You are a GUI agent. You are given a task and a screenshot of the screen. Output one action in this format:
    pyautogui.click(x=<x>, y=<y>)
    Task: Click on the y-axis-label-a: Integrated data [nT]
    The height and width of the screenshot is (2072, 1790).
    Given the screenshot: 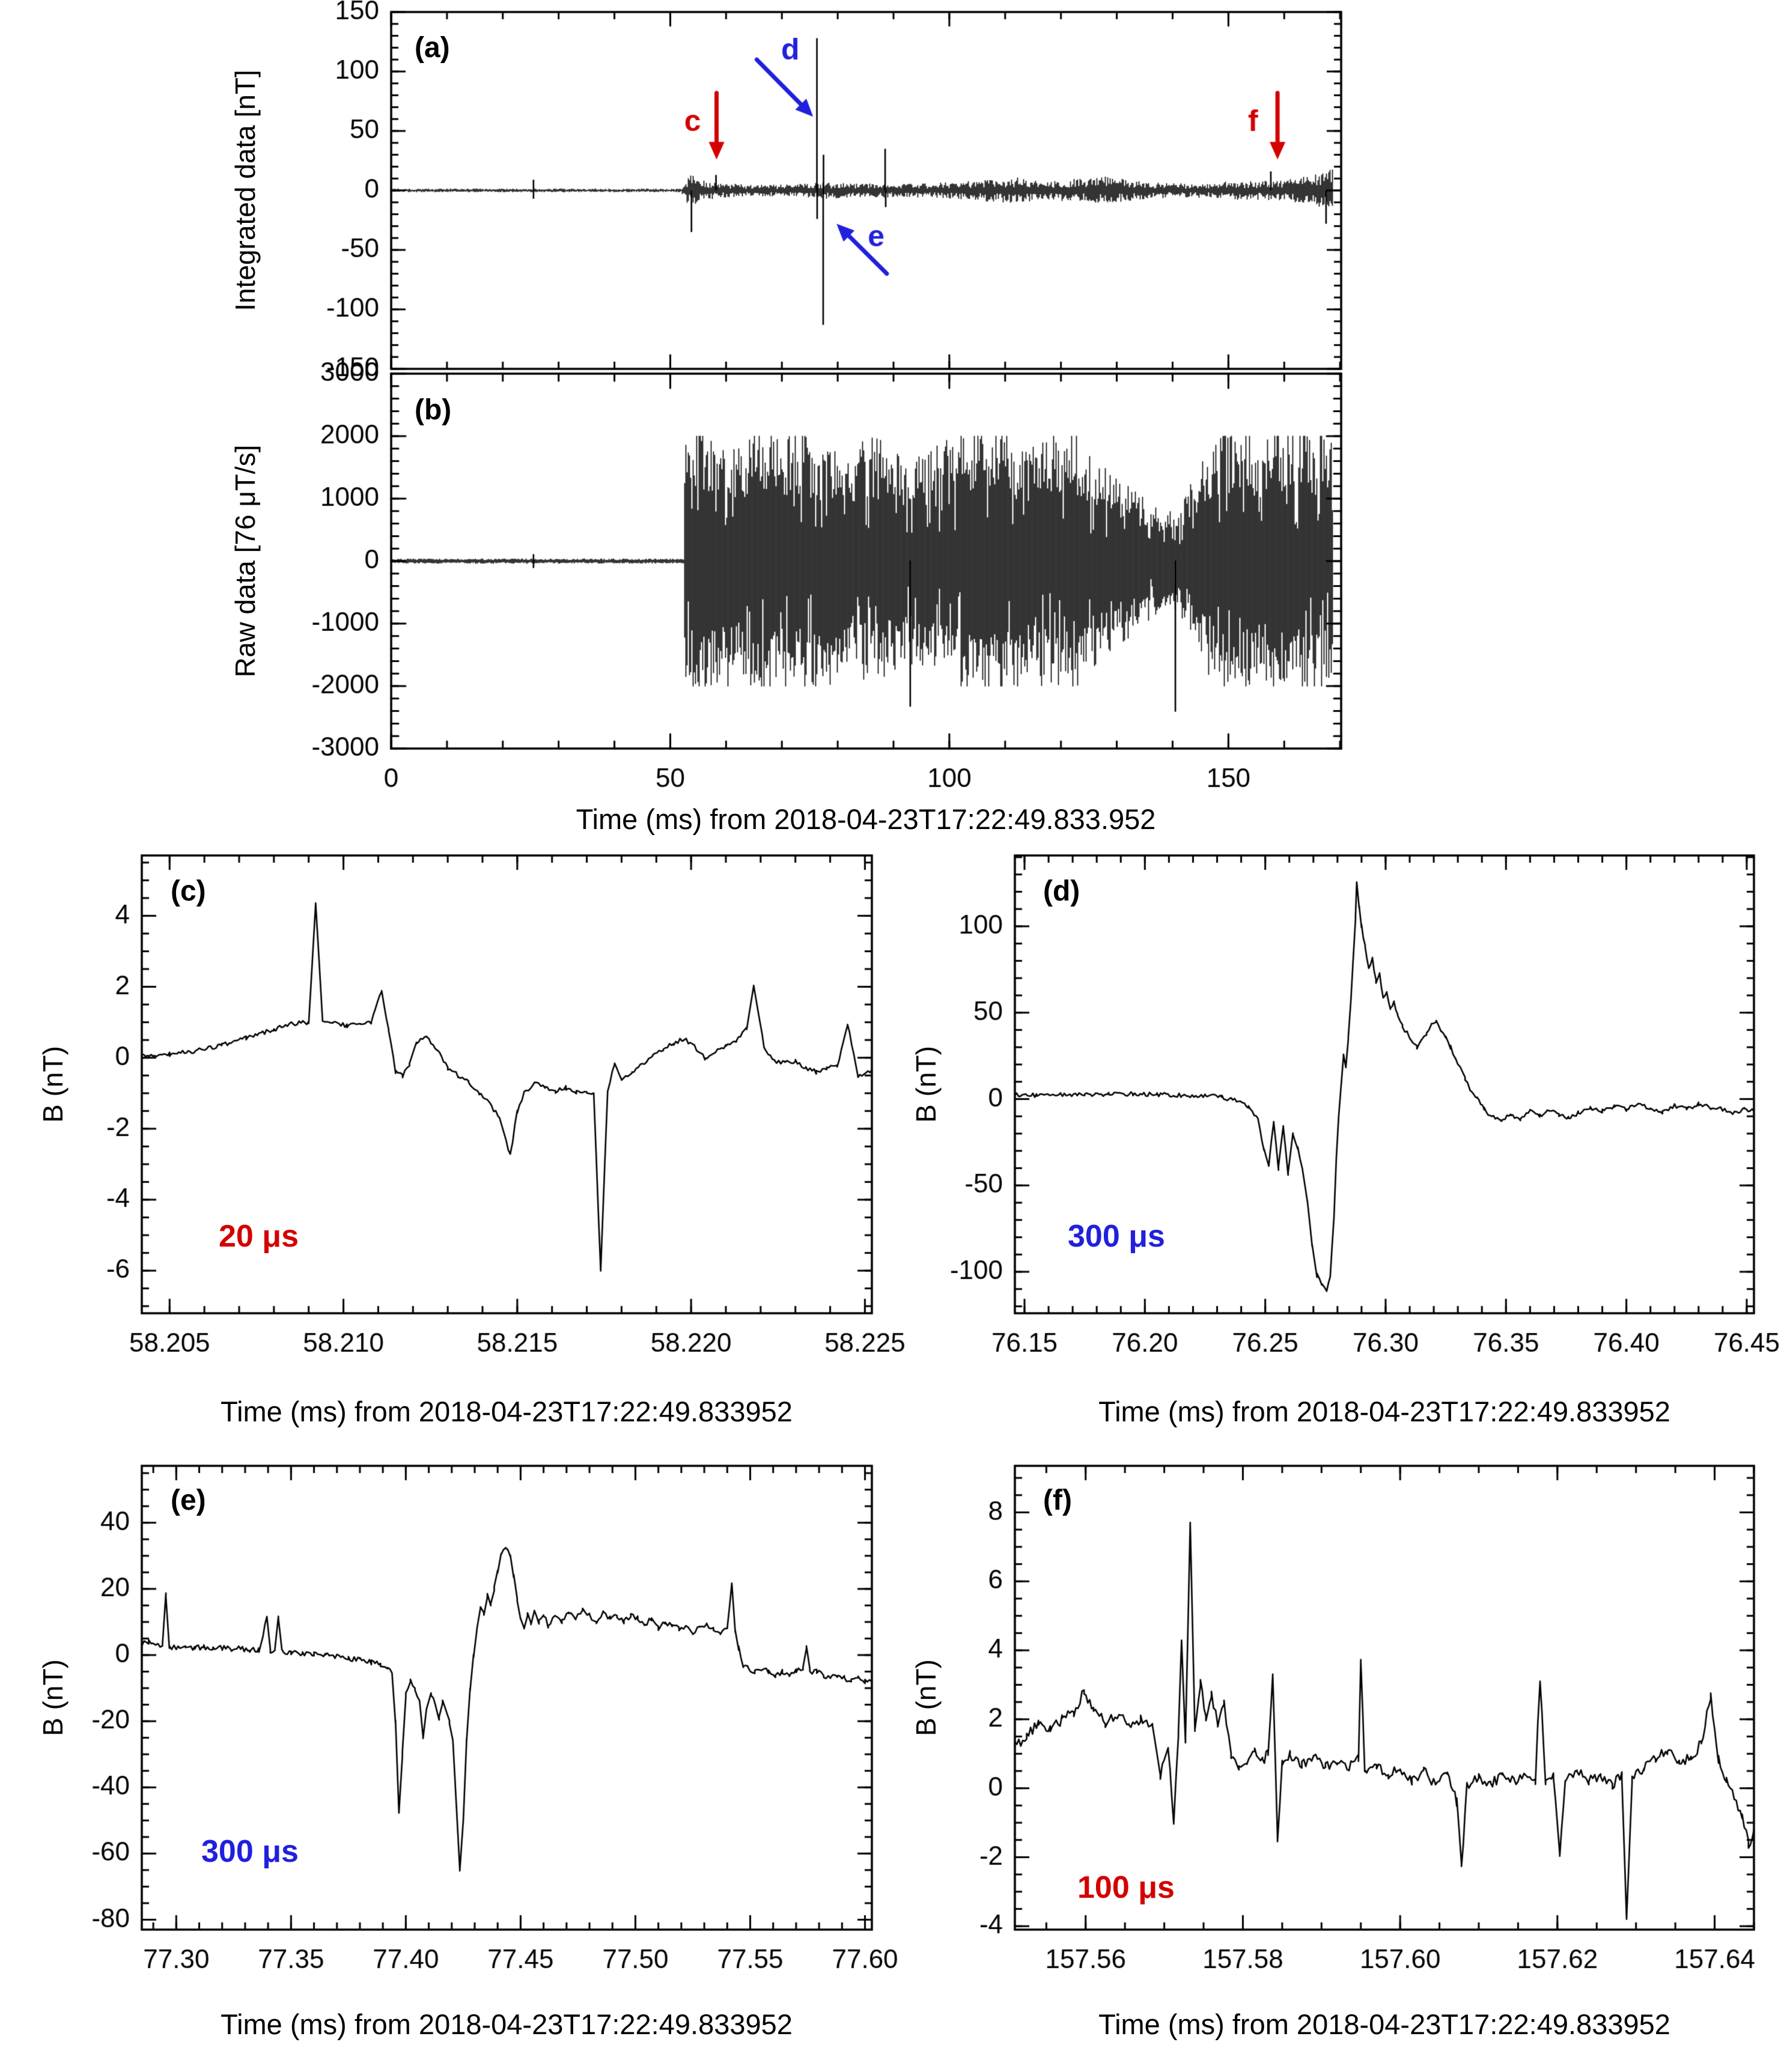 What is the action you would take?
    pyautogui.click(x=245, y=190)
    